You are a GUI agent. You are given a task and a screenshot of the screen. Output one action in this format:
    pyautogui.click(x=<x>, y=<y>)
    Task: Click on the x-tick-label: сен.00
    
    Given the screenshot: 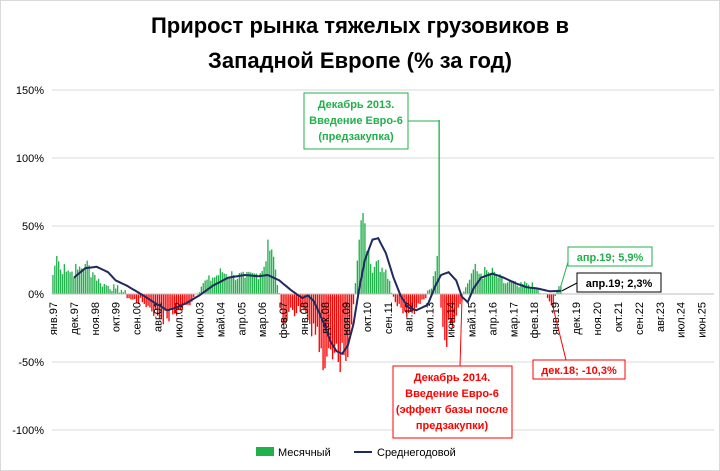 What is the action you would take?
    pyautogui.click(x=138, y=318)
    